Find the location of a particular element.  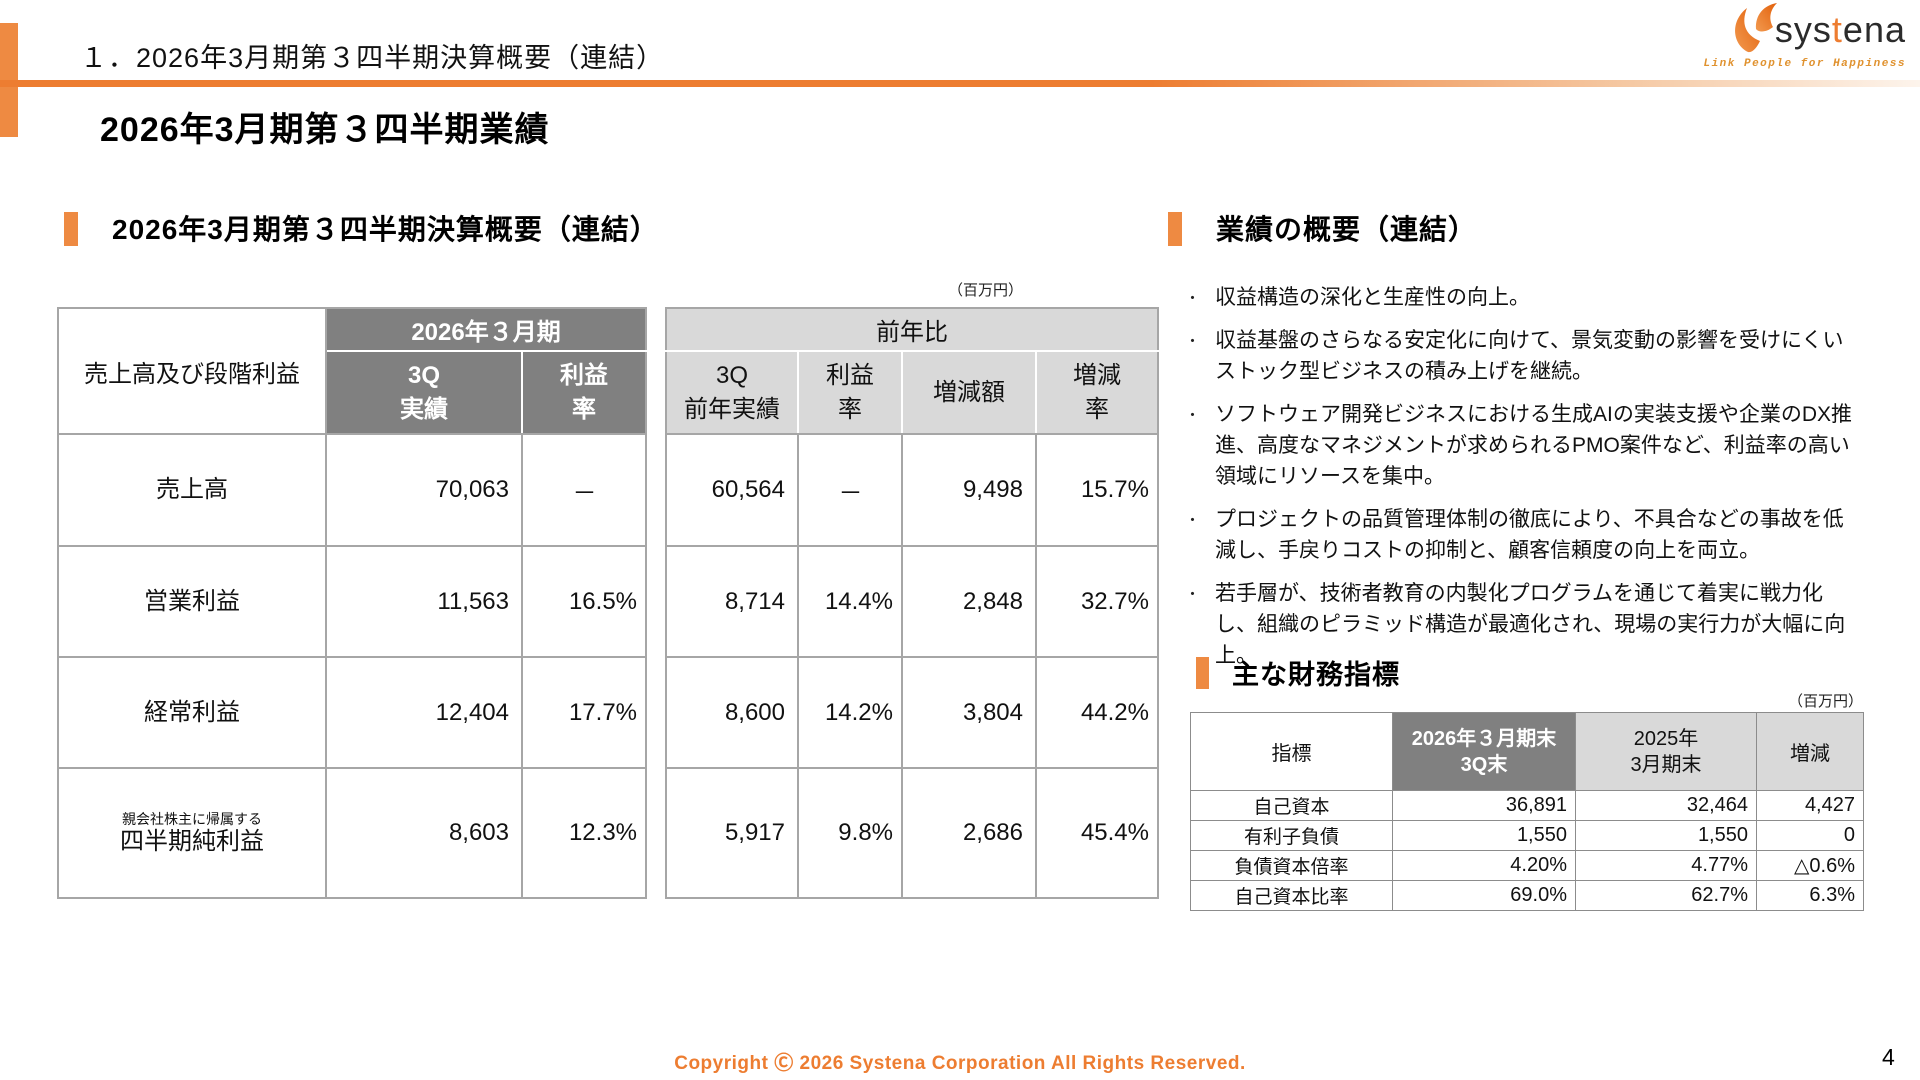

change-cell: 9,498 is located at coordinates (969, 490).